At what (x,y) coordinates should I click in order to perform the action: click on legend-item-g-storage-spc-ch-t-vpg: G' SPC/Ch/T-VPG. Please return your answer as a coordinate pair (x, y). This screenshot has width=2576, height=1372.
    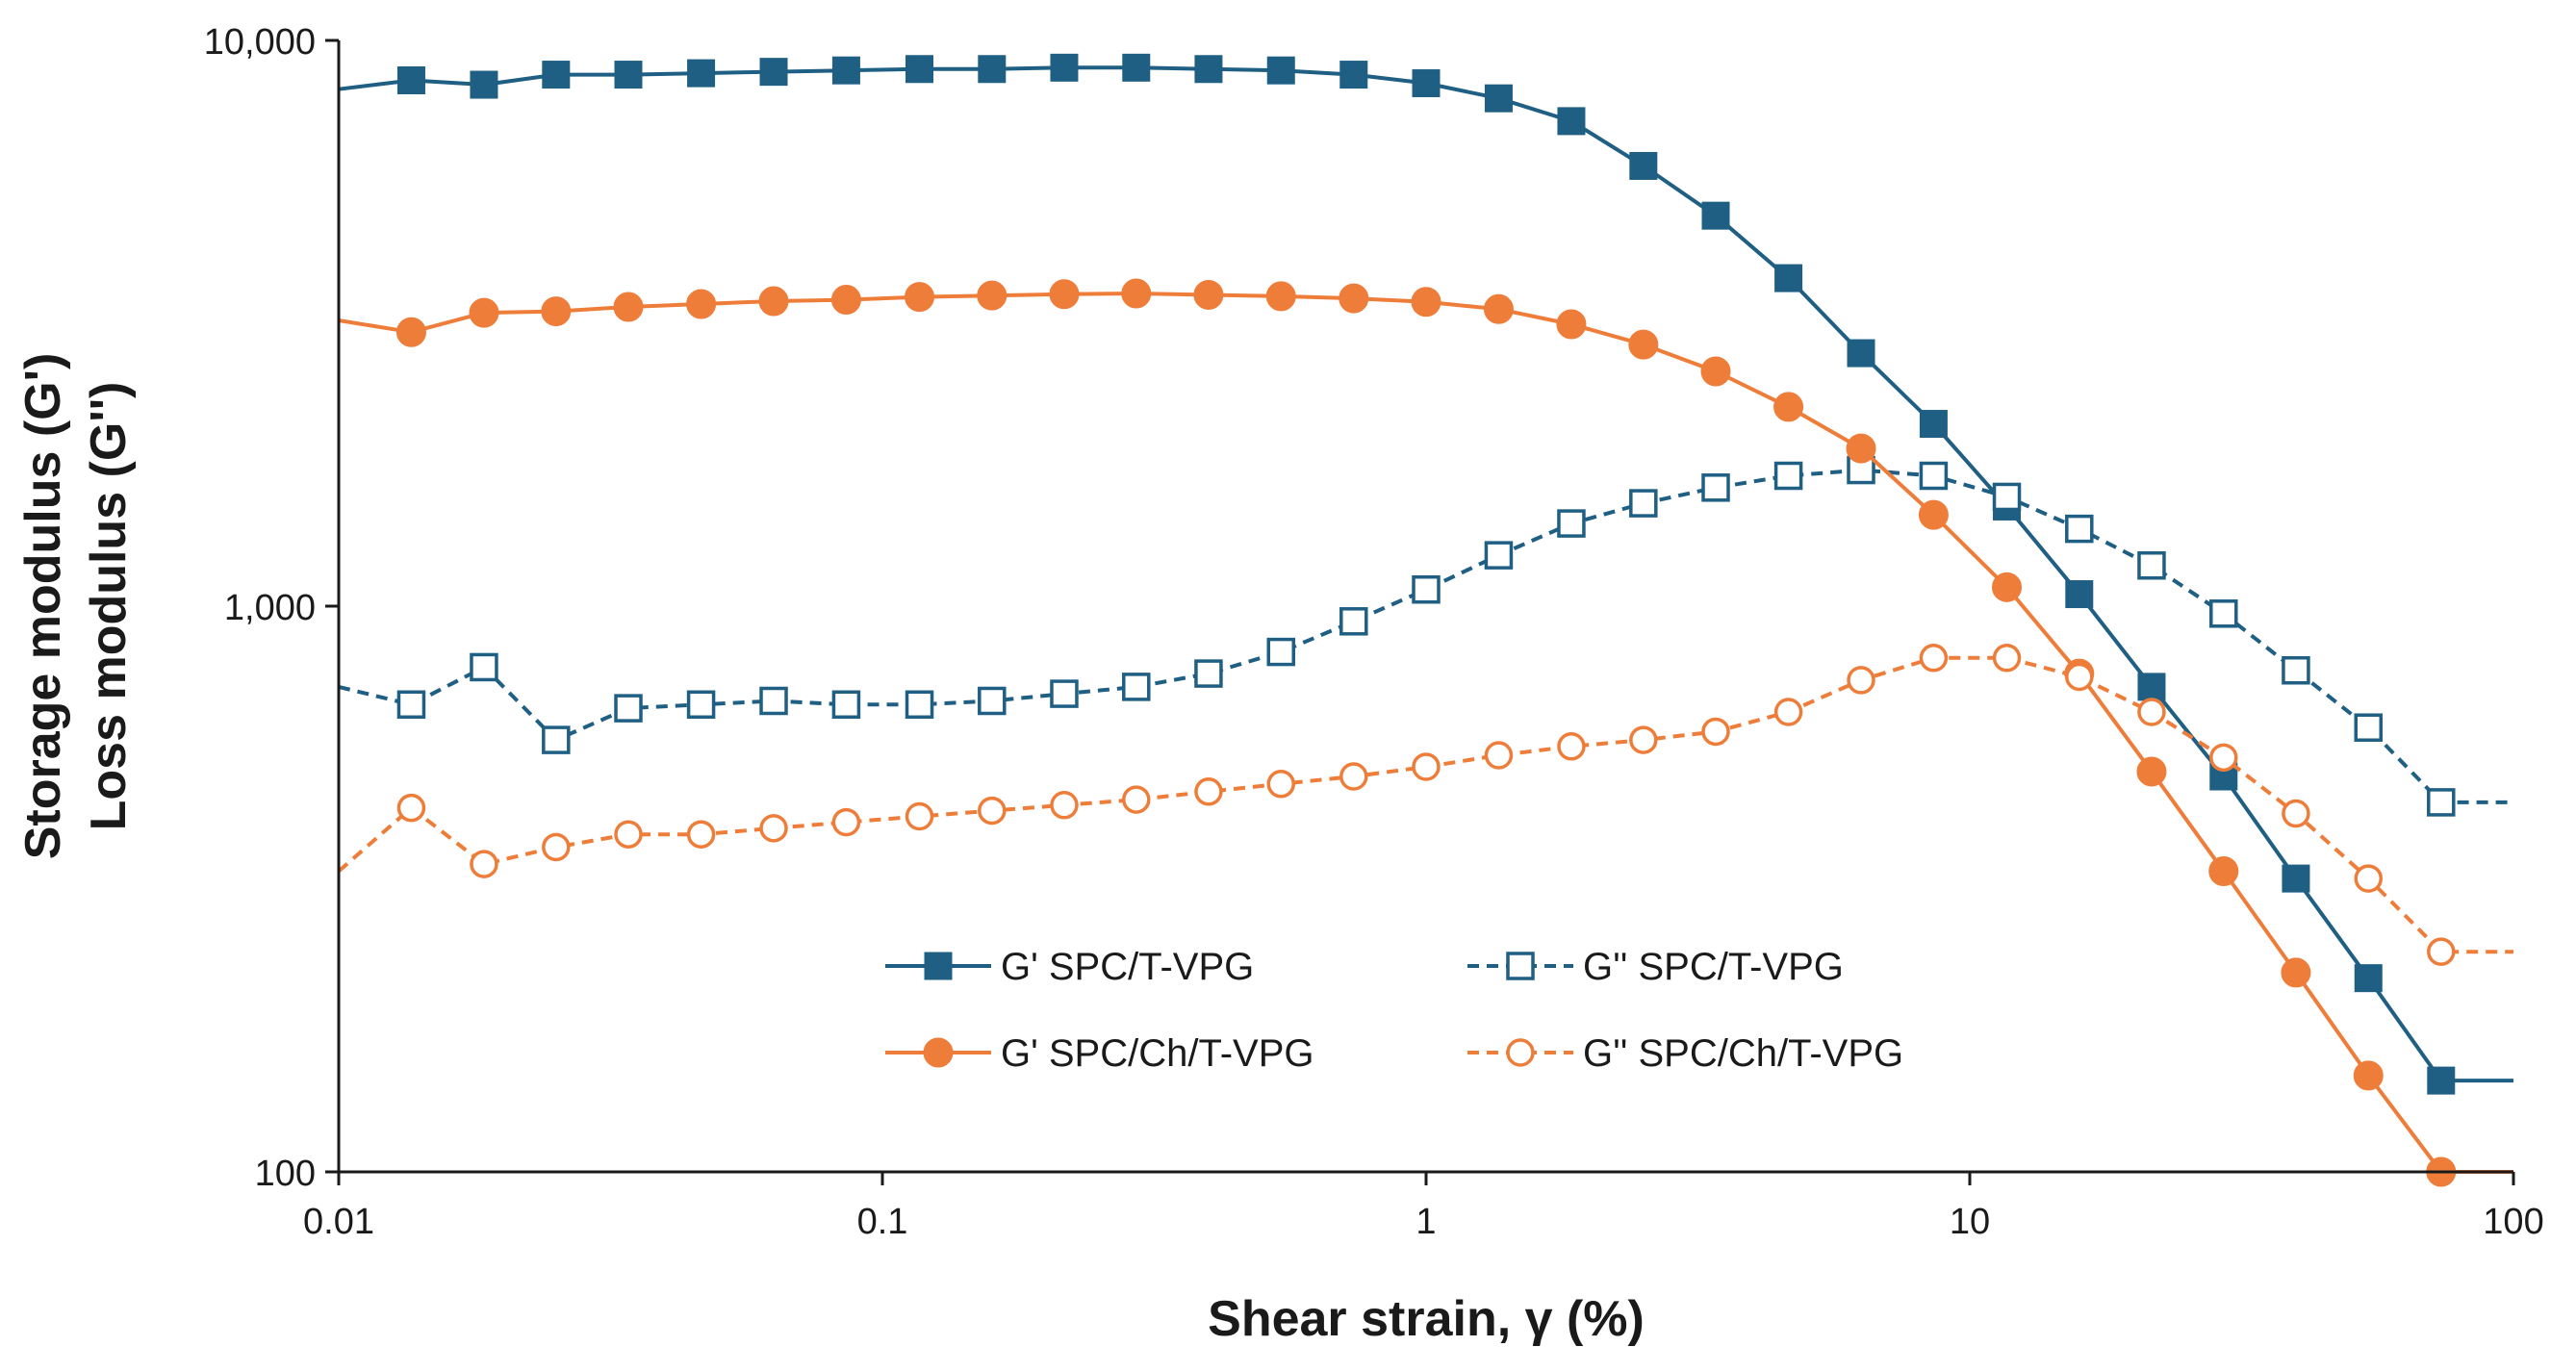
    Looking at the image, I should click on (1099, 1053).